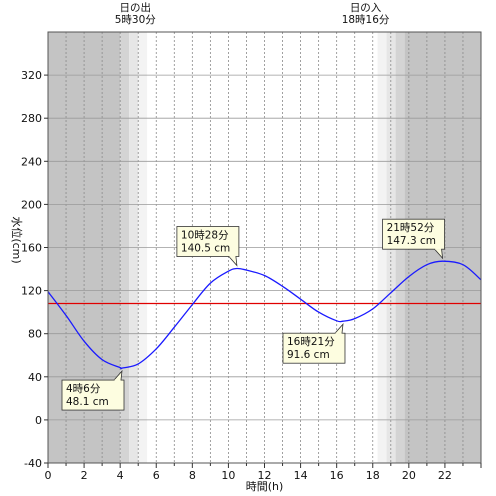 The image size is (496, 496). I want to click on annotation-value: 147.3 cm, so click(411, 241).